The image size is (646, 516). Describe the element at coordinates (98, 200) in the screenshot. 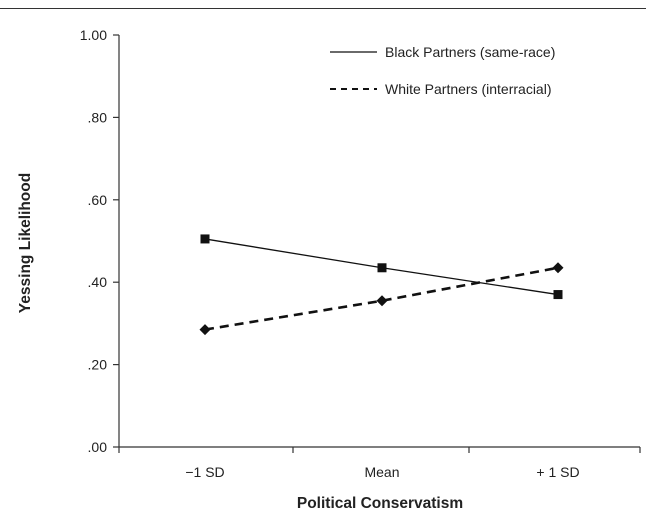

I see `y-tick-label: .60` at that location.